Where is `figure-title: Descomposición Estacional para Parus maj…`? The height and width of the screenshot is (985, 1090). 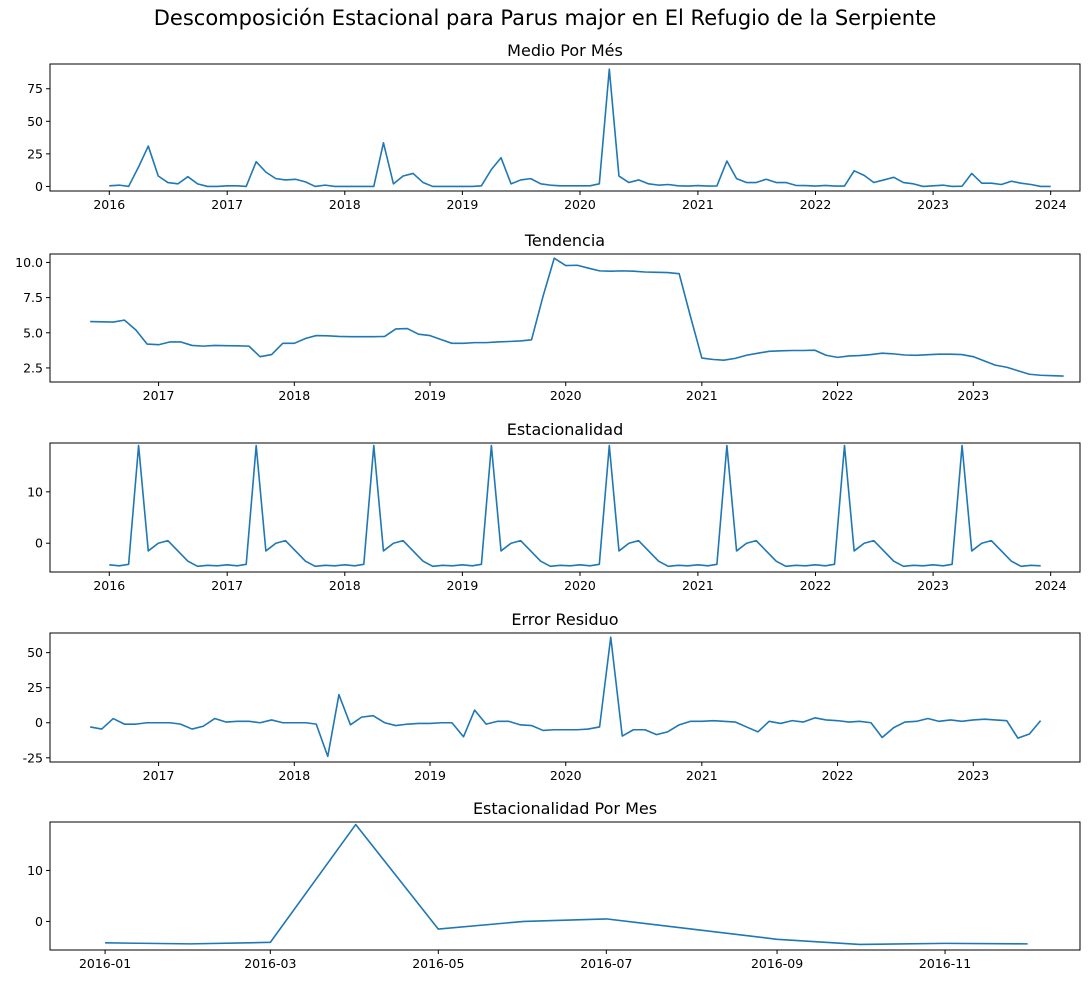
figure-title: Descomposición Estacional para Parus maj… is located at coordinates (545, 18).